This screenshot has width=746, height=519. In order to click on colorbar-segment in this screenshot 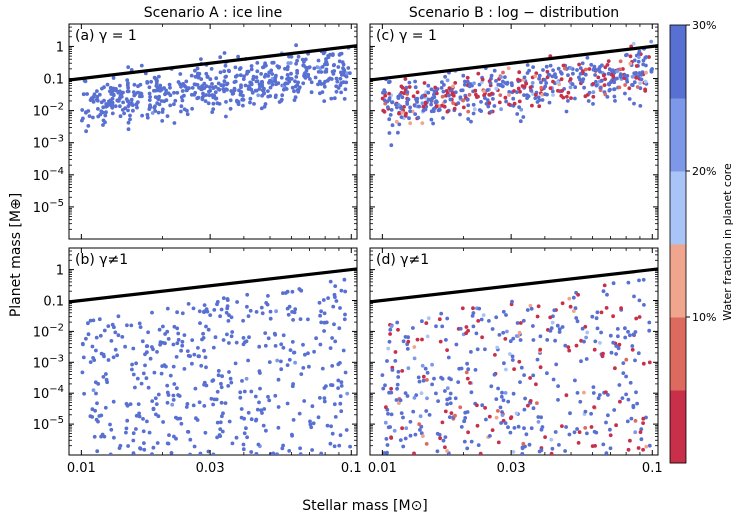, I will do `click(678, 427)`.